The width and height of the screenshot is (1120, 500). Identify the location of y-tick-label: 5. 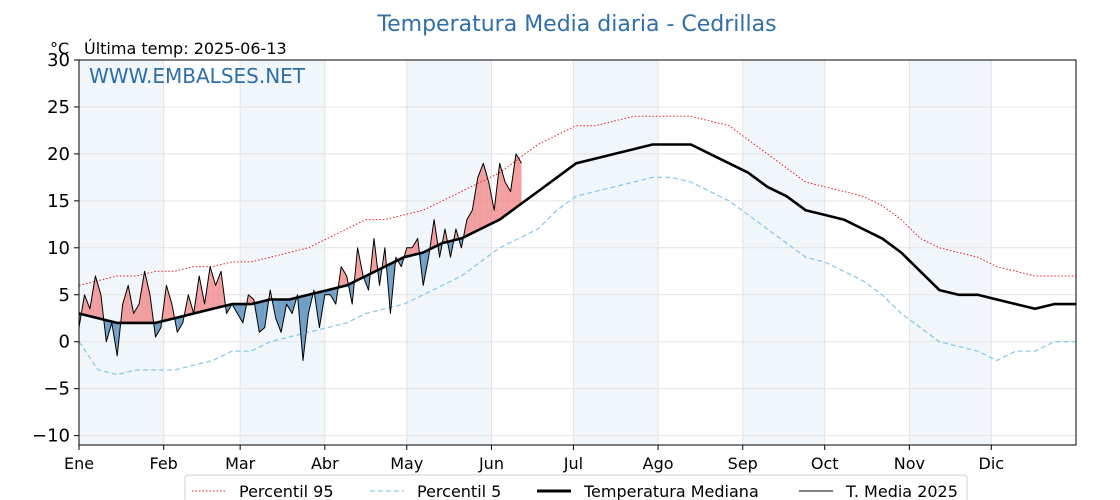
(64, 295).